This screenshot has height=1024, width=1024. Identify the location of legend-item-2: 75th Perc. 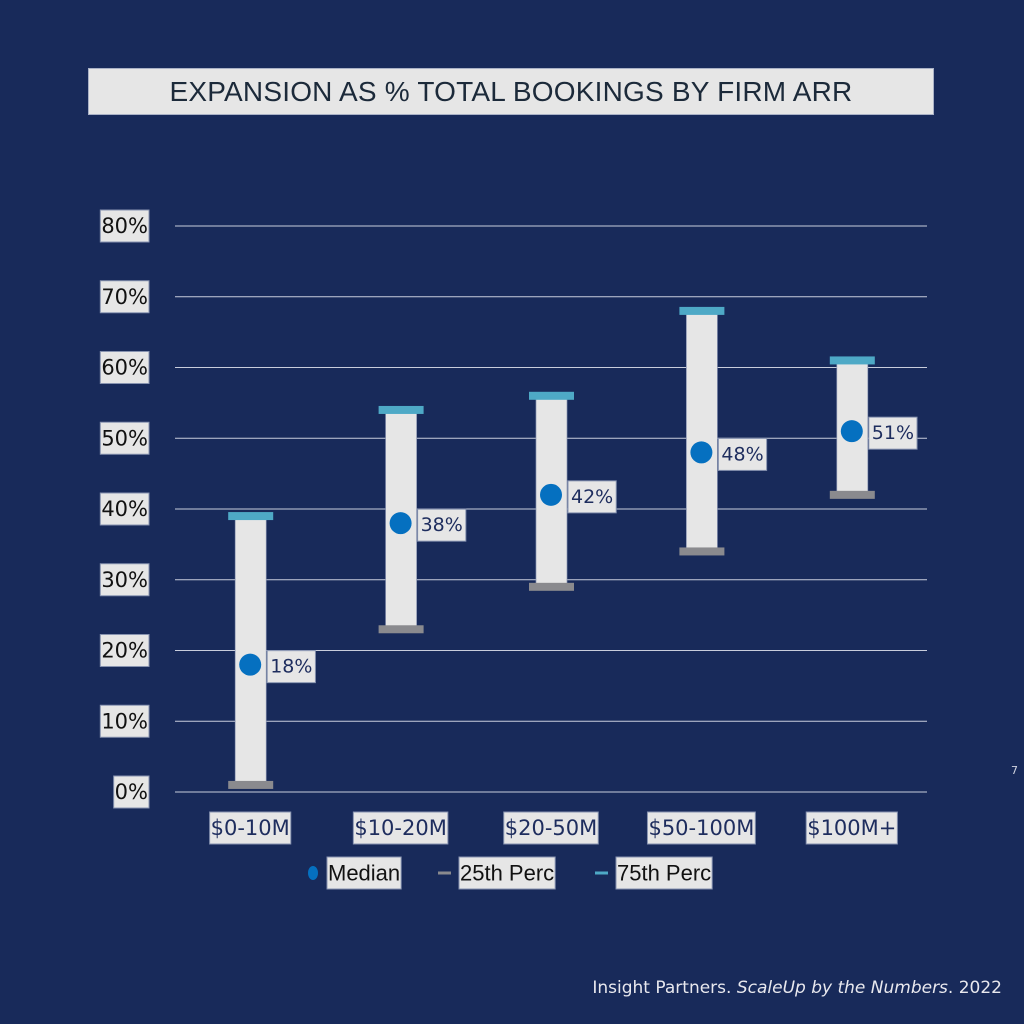
(654, 873).